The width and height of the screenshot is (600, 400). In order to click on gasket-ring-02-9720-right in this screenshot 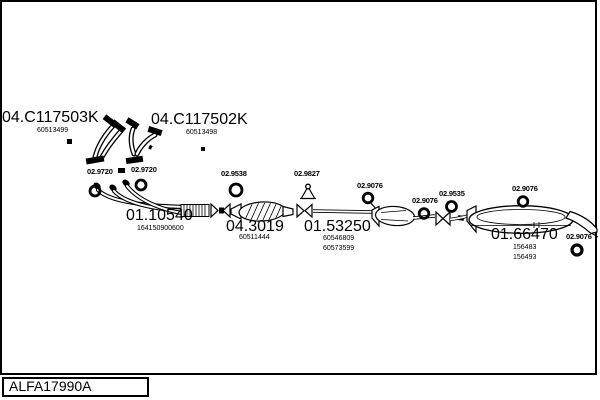, I will do `click(141, 185)`.